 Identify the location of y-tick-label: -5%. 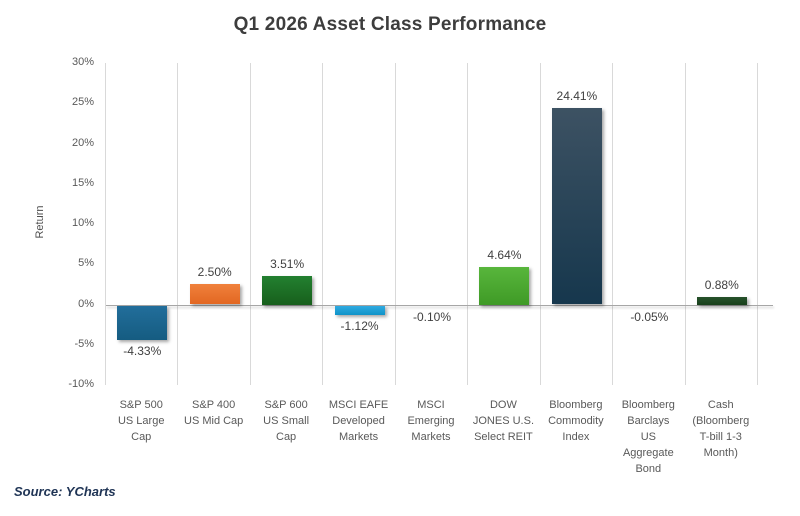
(84, 343).